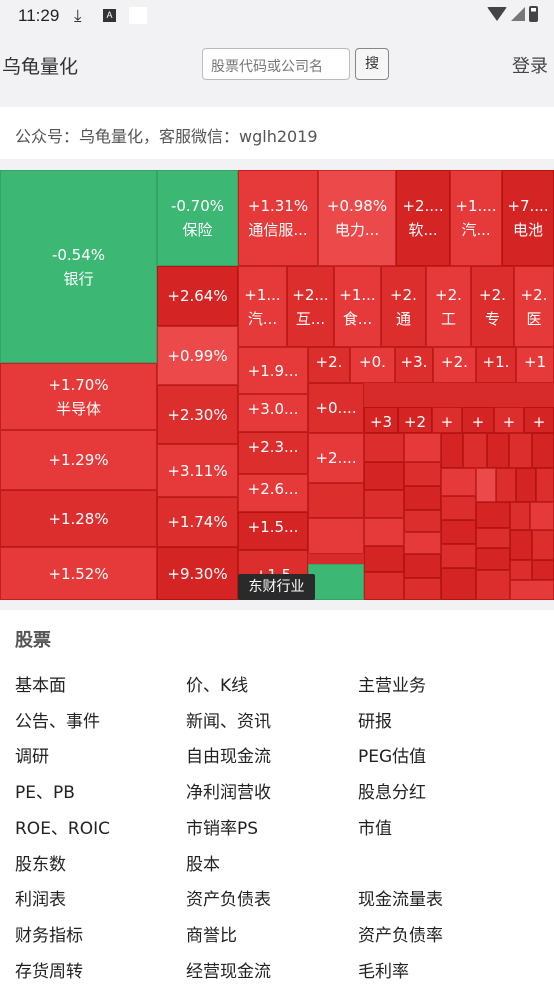 The height and width of the screenshot is (984, 554). What do you see at coordinates (197, 414) in the screenshot?
I see `treemap-tile: +2.30%` at bounding box center [197, 414].